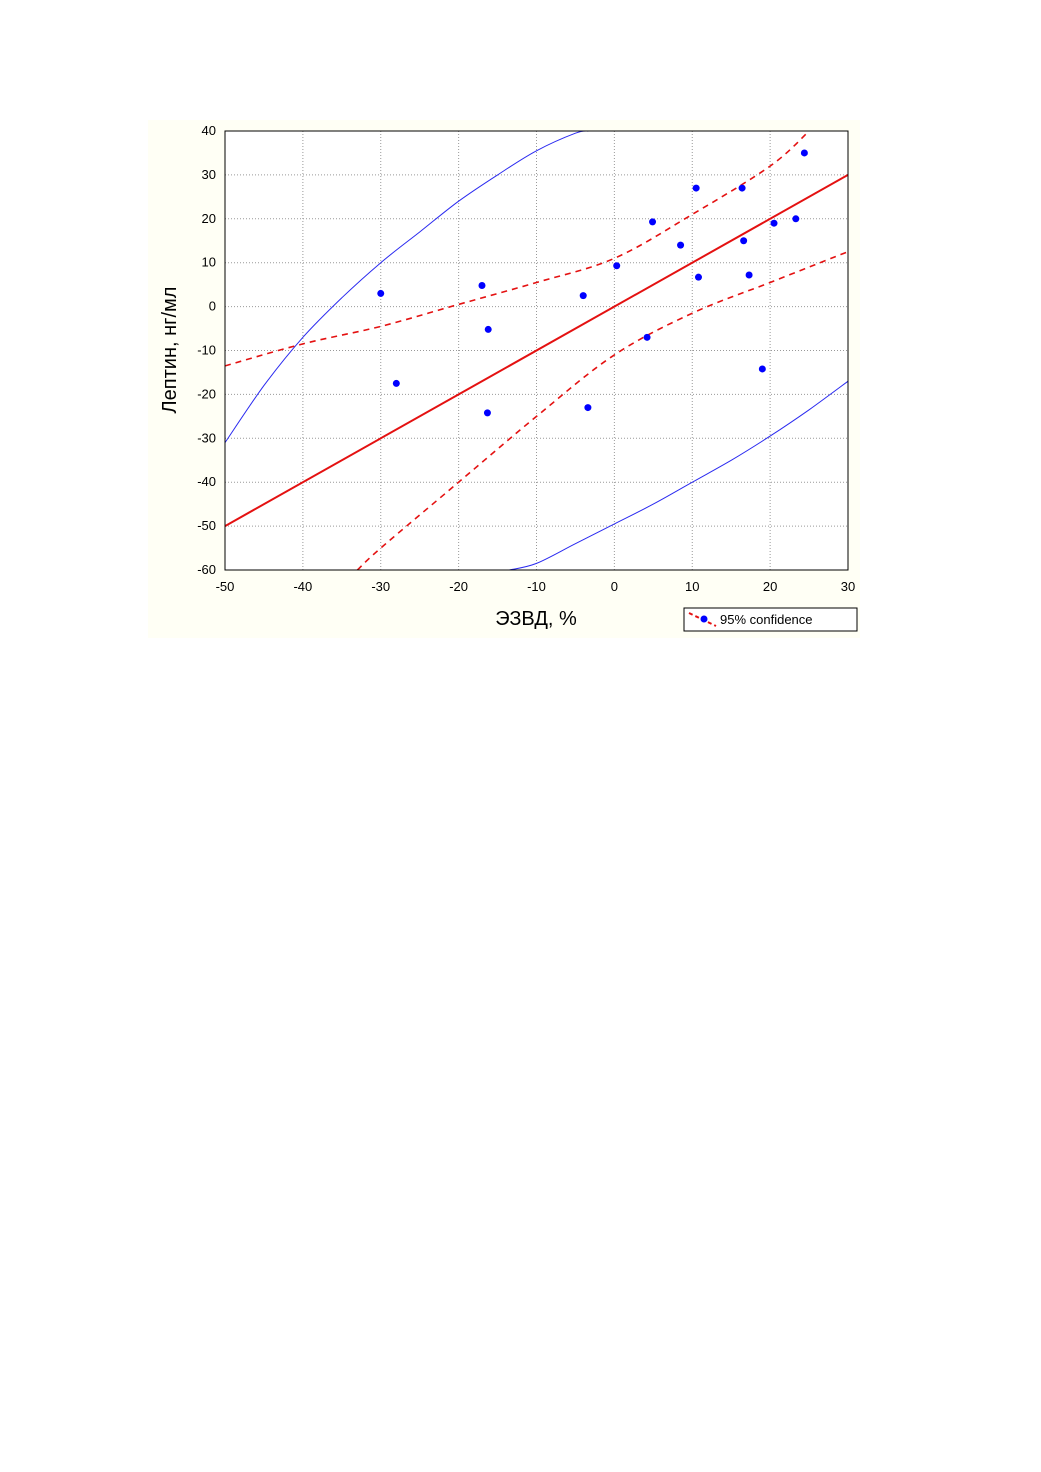 This screenshot has height=1472, width=1041. What do you see at coordinates (678, 475) in the screenshot?
I see `prediction-band-lower` at bounding box center [678, 475].